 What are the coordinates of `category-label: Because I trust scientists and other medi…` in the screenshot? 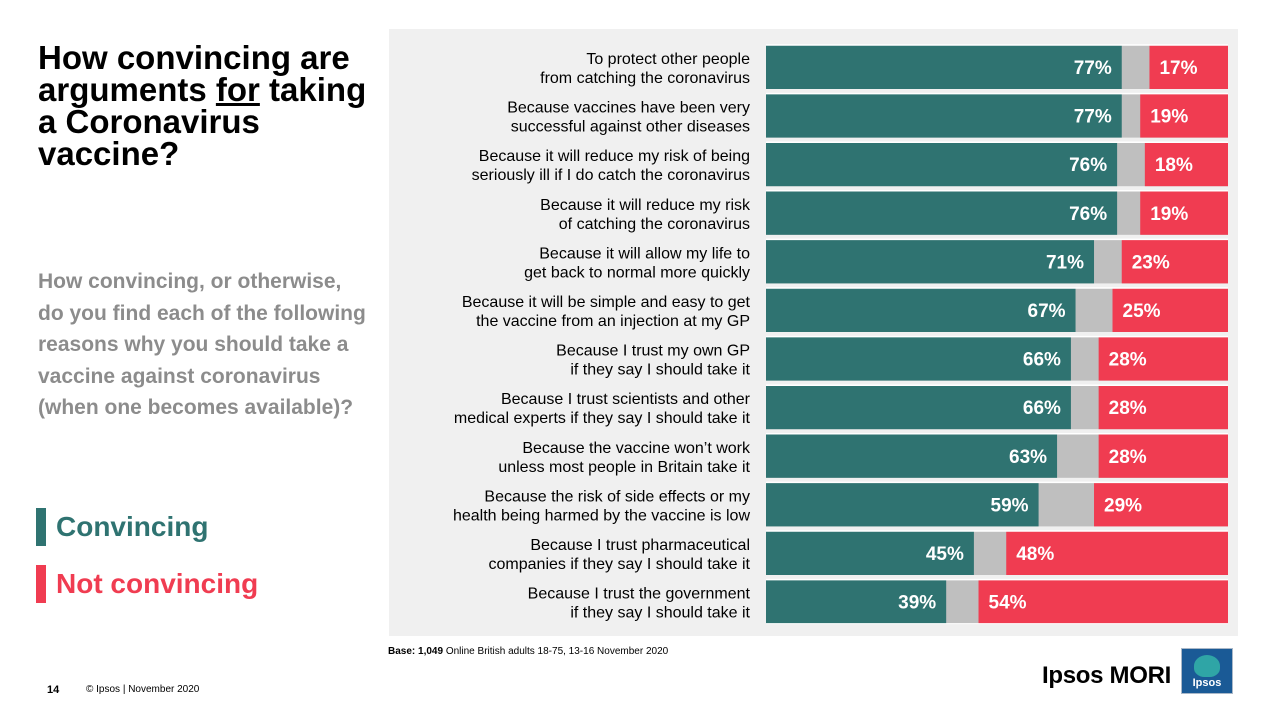 It's located at (602, 409).